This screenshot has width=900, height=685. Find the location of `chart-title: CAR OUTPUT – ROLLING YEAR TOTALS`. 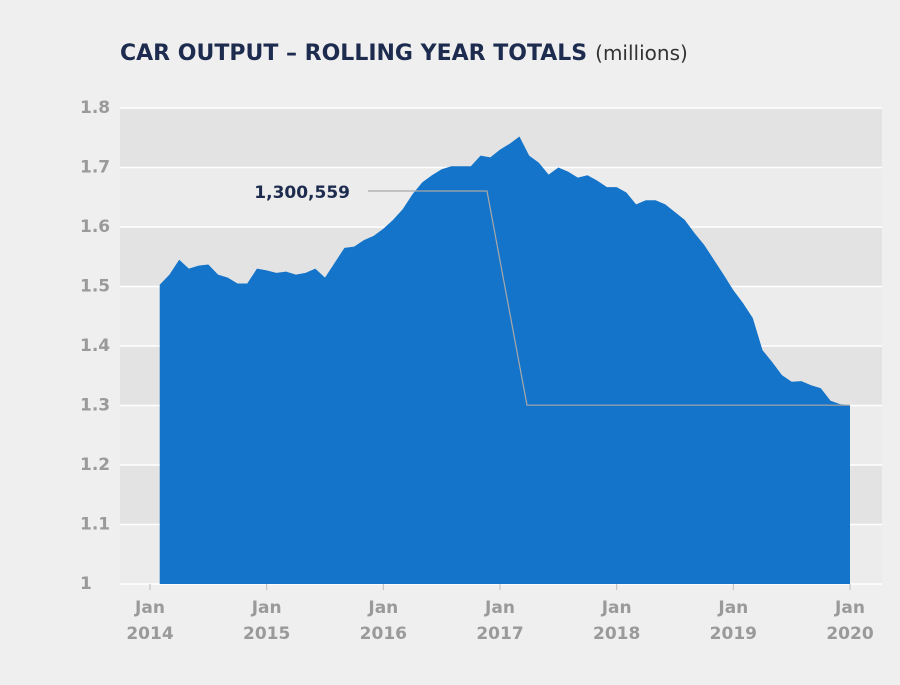

chart-title: CAR OUTPUT – ROLLING YEAR TOTALS is located at coordinates (353, 53).